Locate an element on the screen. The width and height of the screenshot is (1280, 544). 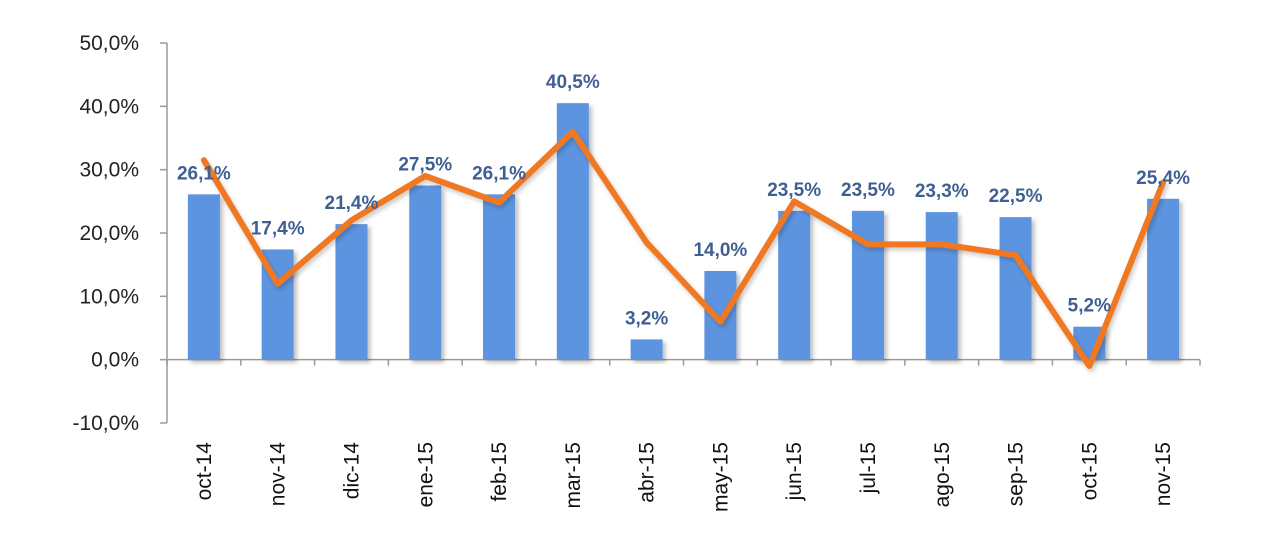
y-axis: -10,0% 0,0% 10,0% 20,0% 30,0% 40,0% 50,0% is located at coordinates (120, 233).